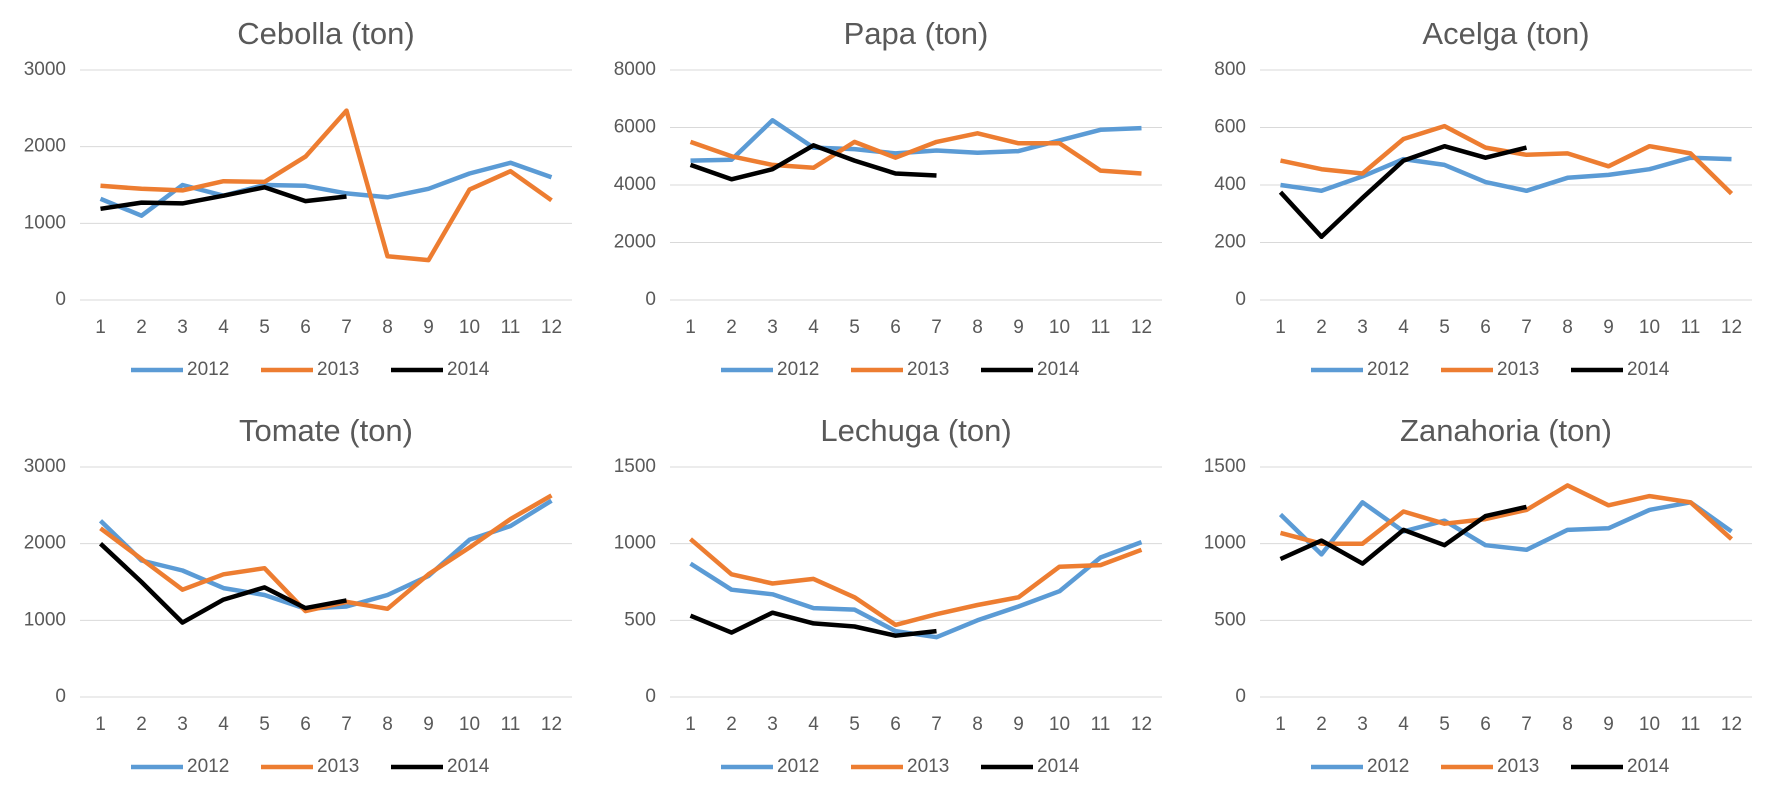 The height and width of the screenshot is (799, 1771). Describe the element at coordinates (916, 33) in the screenshot. I see `chart-title: Papa (ton)` at that location.